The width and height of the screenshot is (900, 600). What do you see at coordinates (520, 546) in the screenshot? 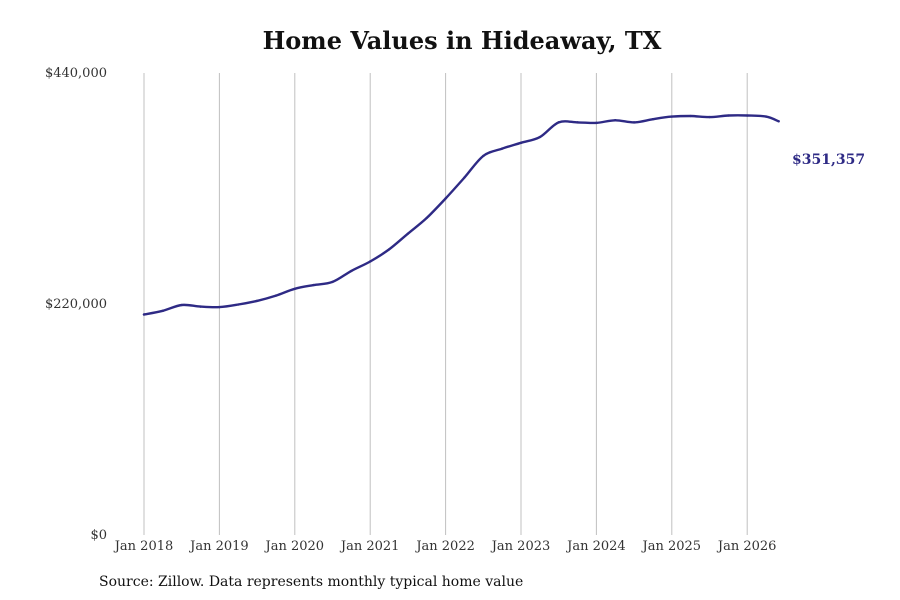
I see `x-tick-label: Jan 2023` at bounding box center [520, 546].